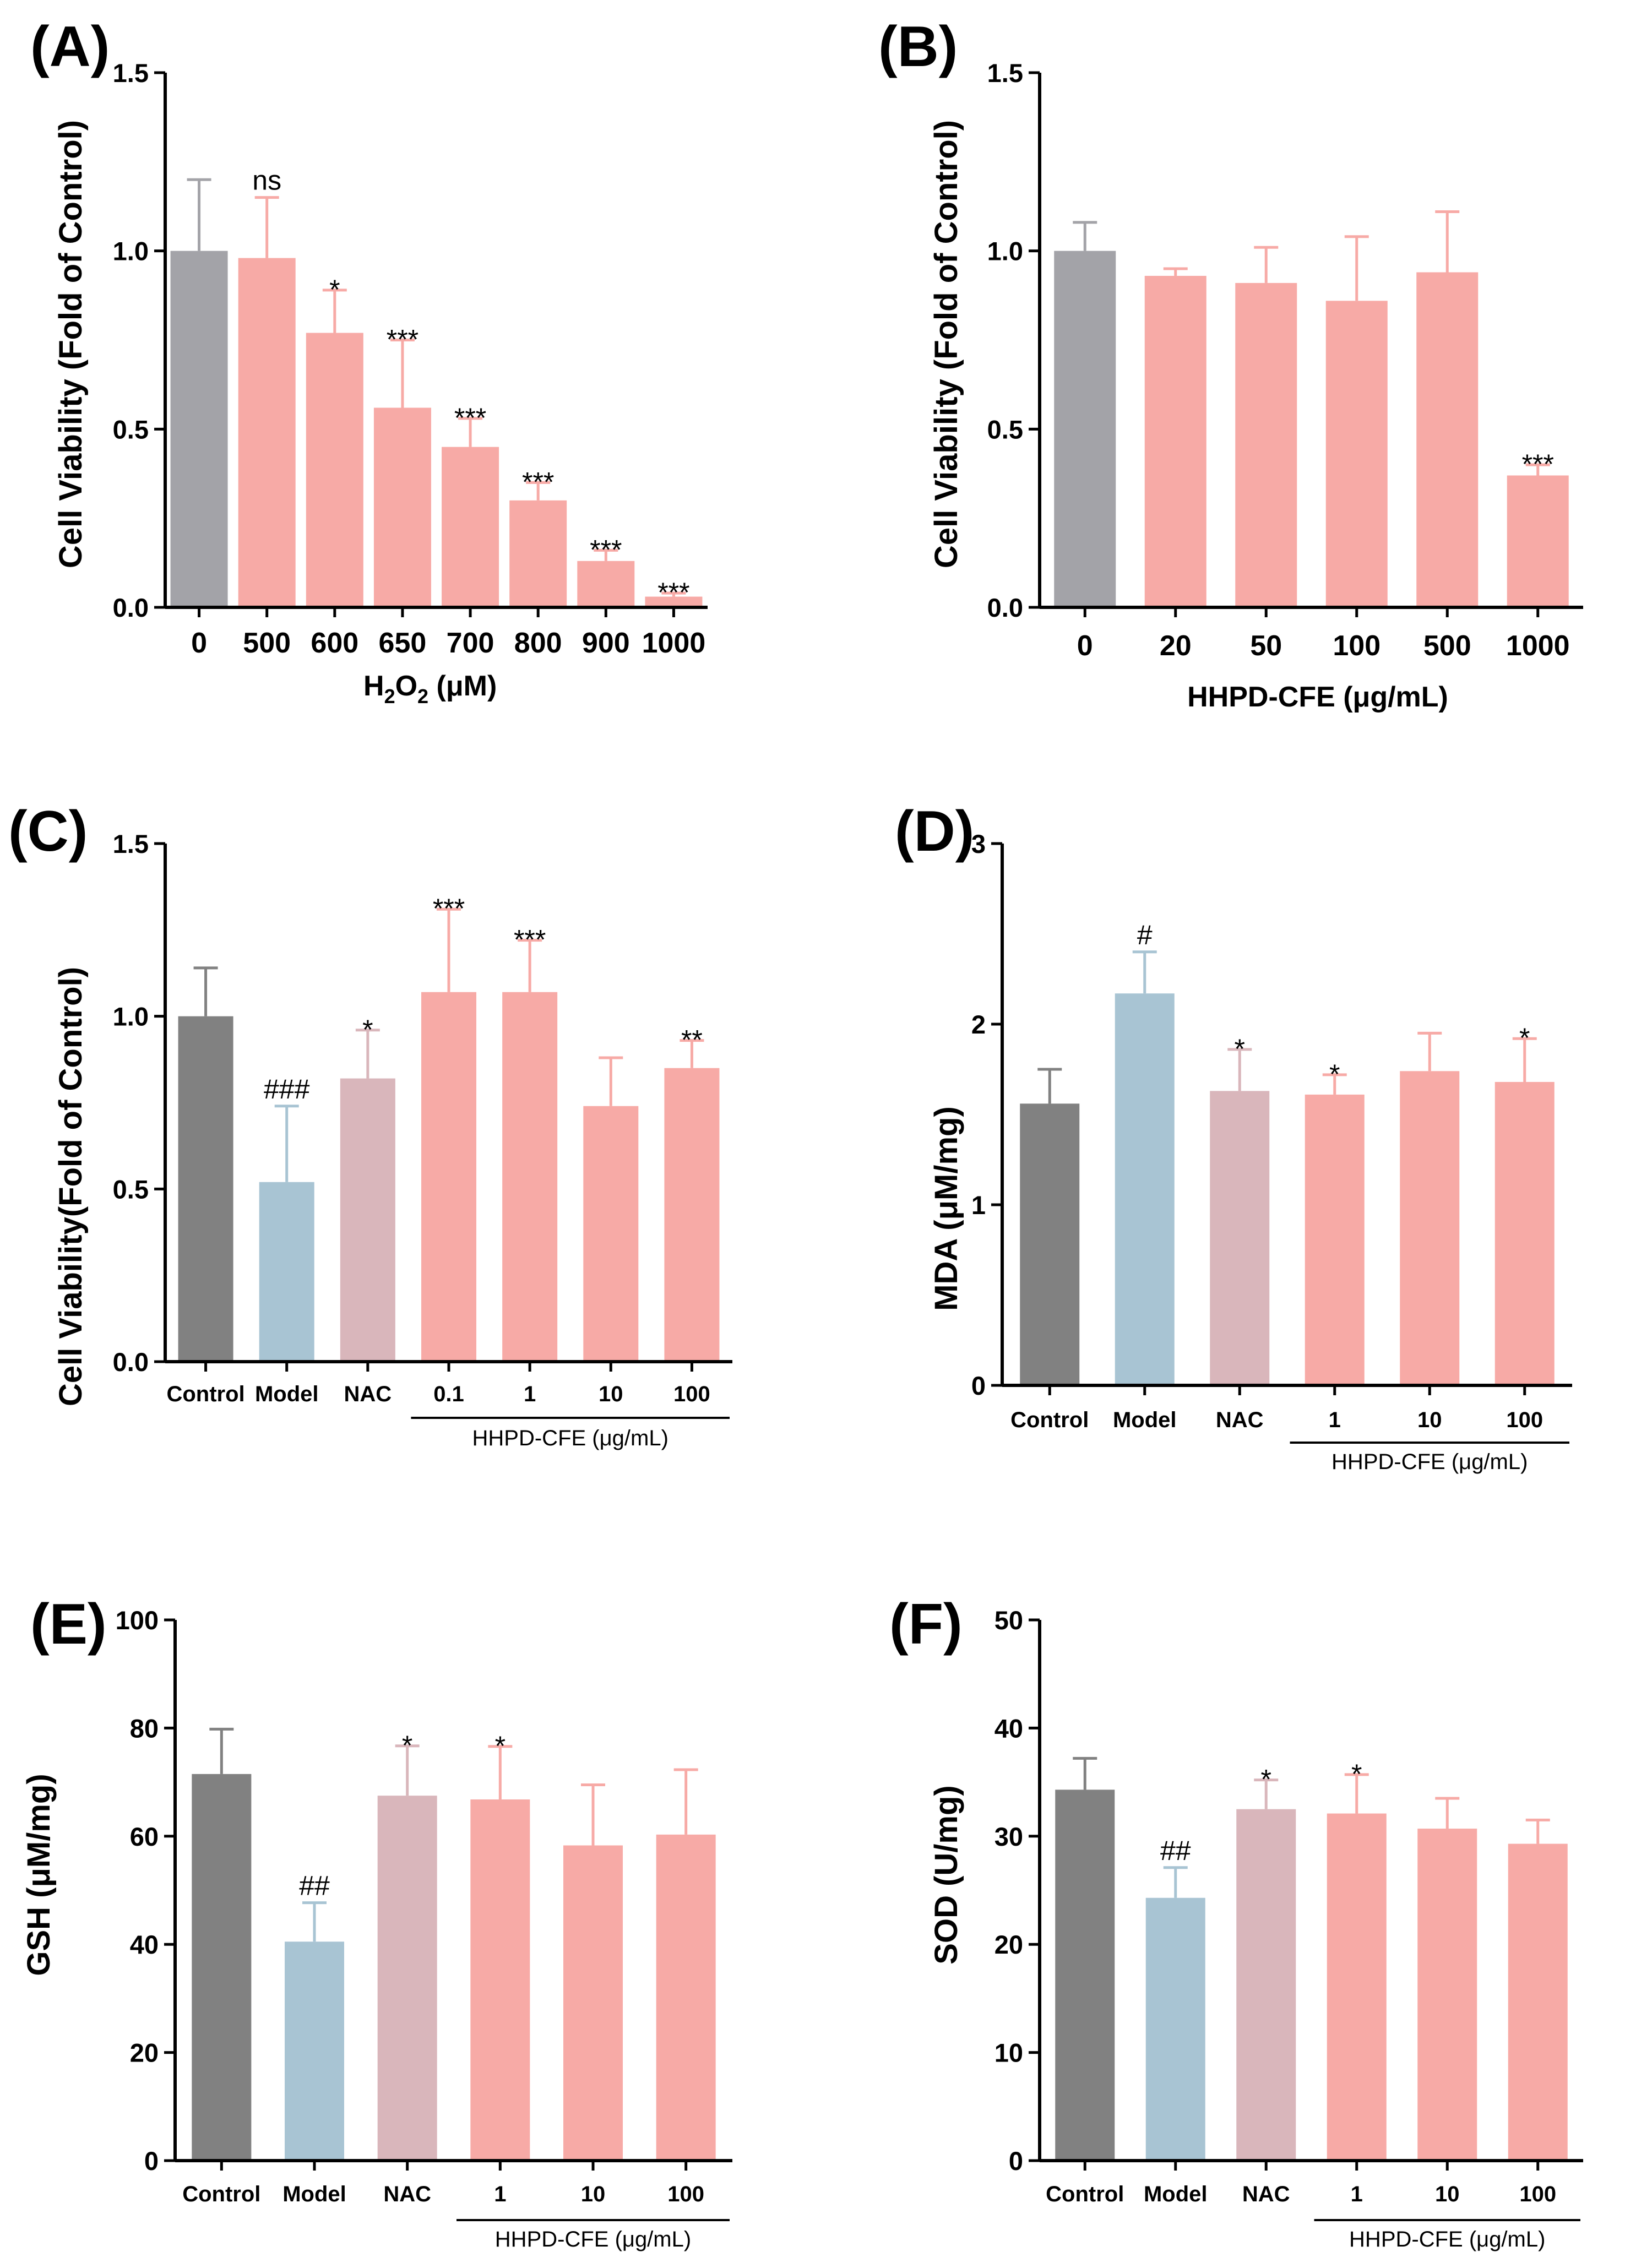 The image size is (1625, 2268). Describe the element at coordinates (266, 180) in the screenshot. I see `significance-label-a: ns` at that location.